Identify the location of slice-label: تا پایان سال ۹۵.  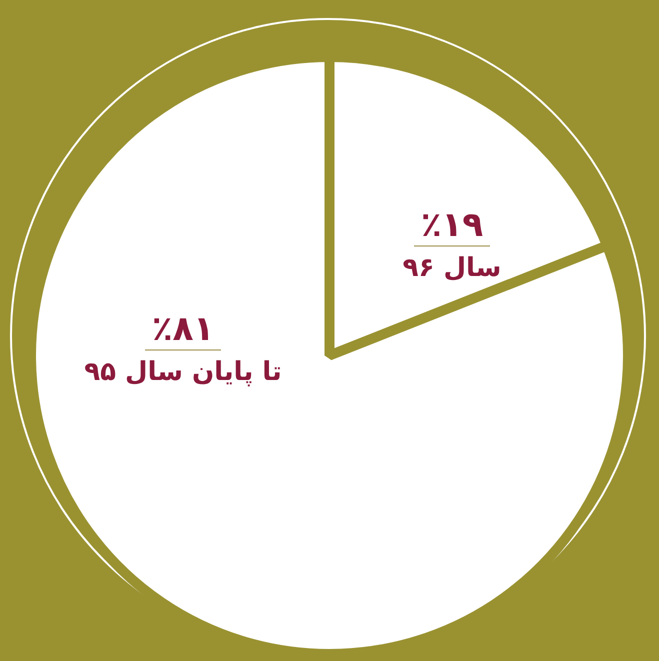
(183, 371).